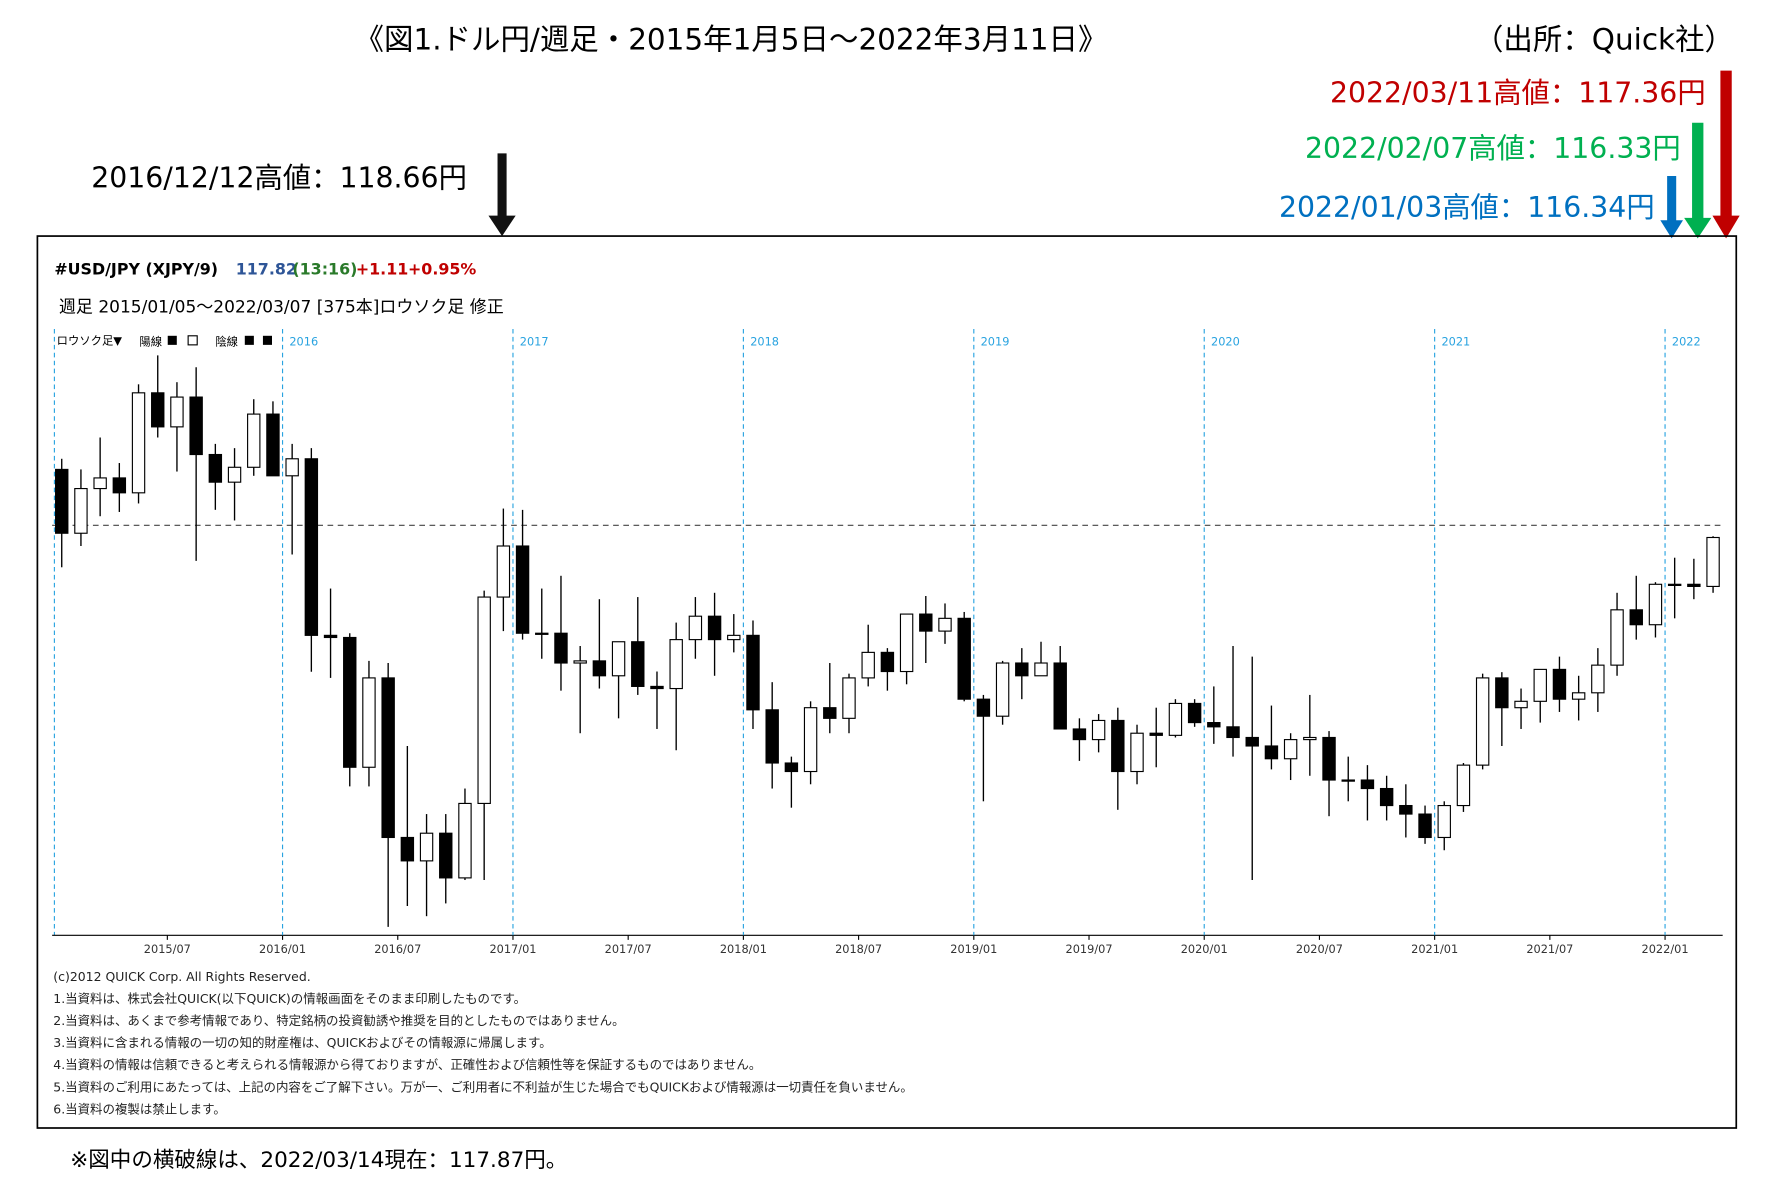 The image size is (1768, 1185). What do you see at coordinates (167, 949) in the screenshot?
I see `x-tick-label: 2015/07` at bounding box center [167, 949].